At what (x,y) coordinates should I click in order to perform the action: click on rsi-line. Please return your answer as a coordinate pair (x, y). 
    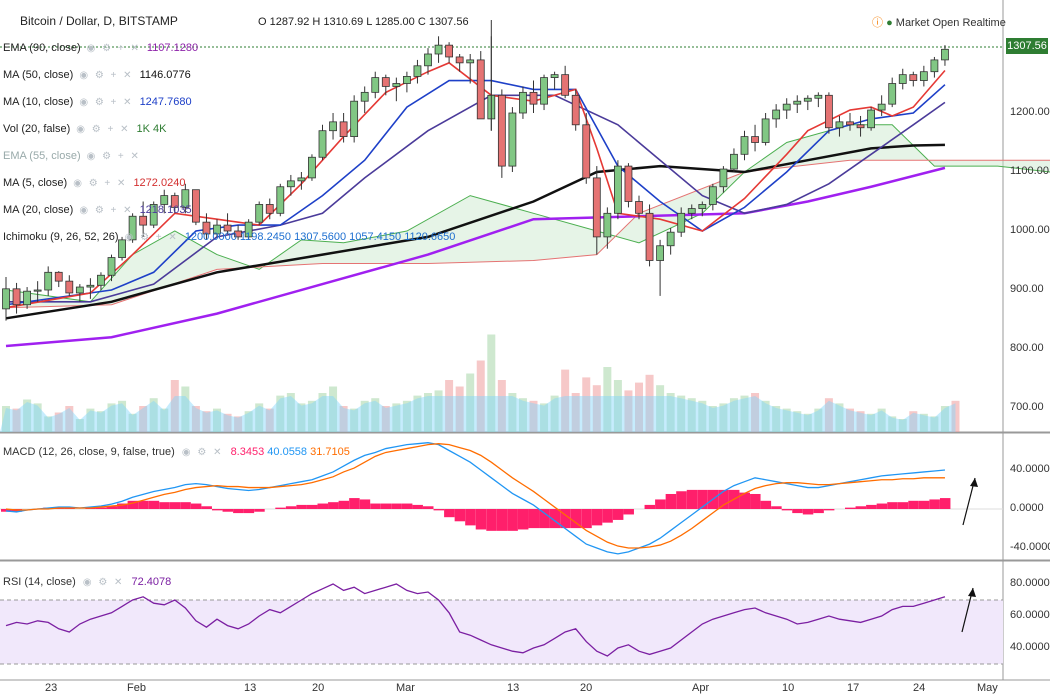
    Looking at the image, I should click on (475, 620).